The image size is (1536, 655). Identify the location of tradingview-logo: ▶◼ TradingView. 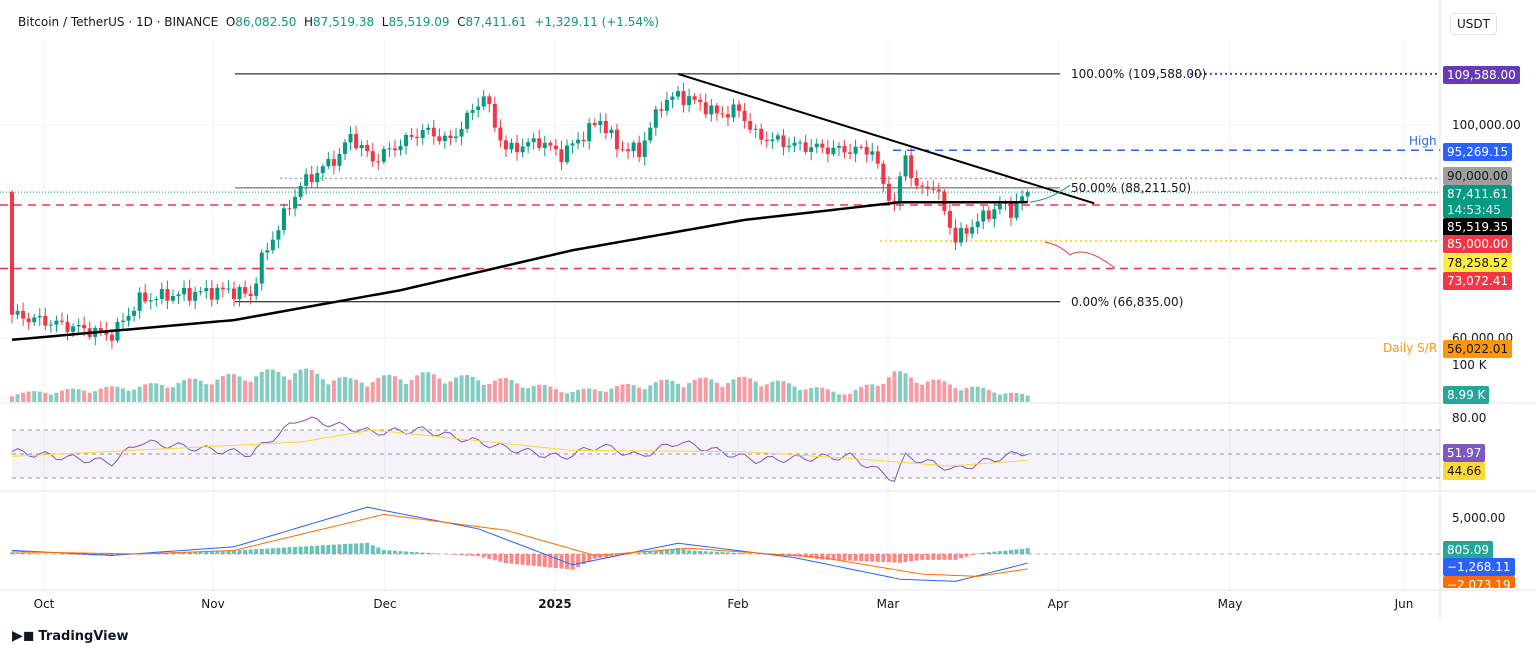
(70, 636).